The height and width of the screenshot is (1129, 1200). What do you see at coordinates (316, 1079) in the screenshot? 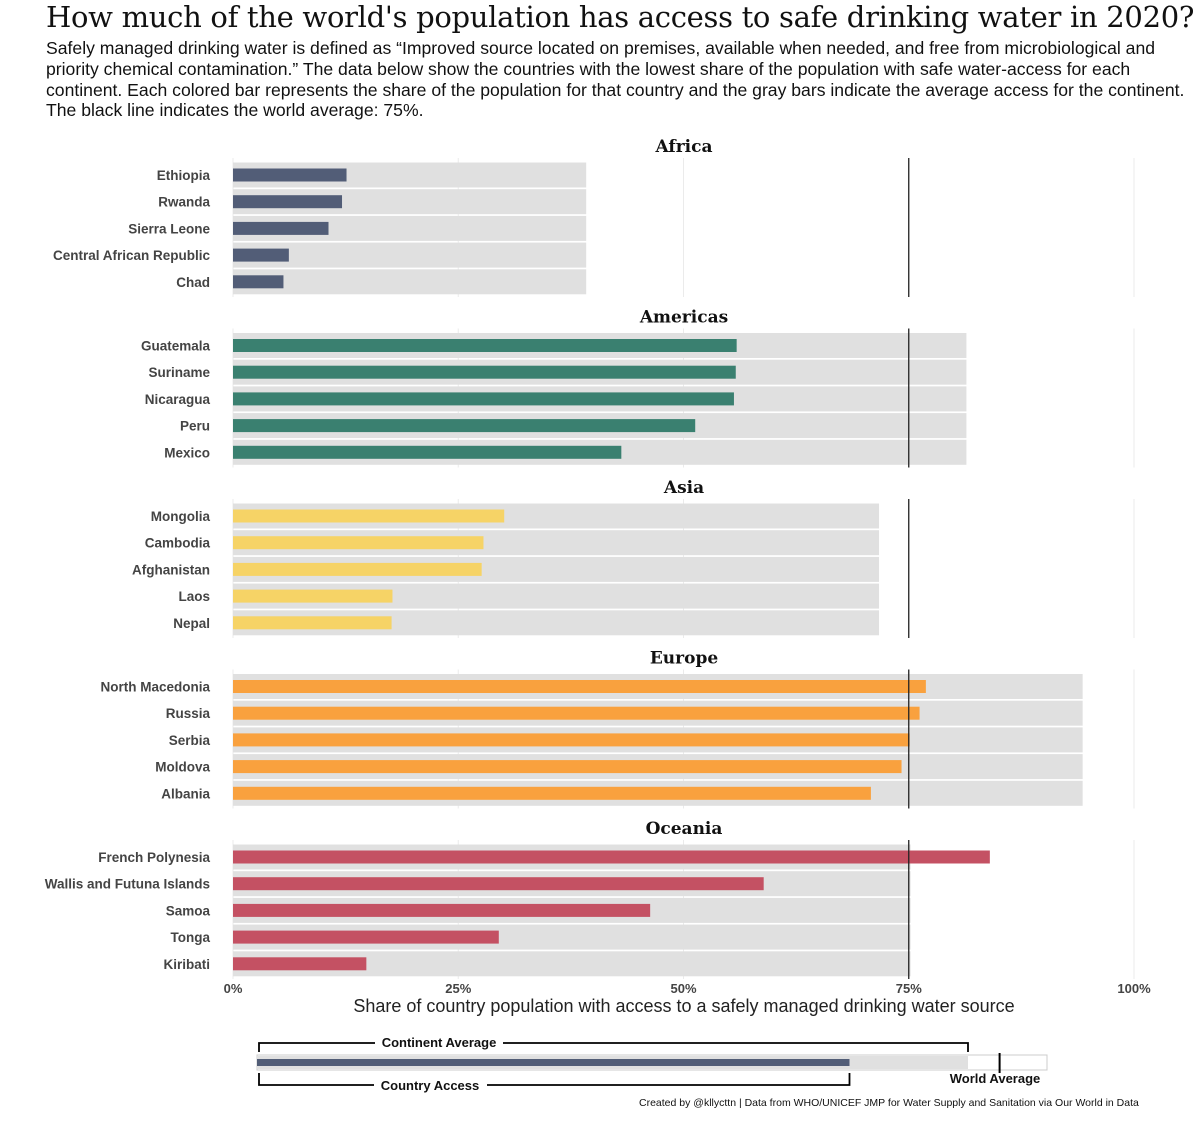
I see `key-country-bracket-left` at bounding box center [316, 1079].